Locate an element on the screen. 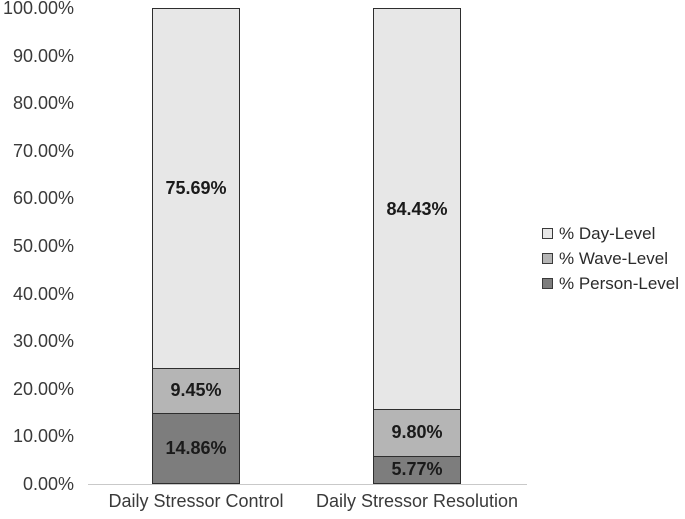 The image size is (685, 519). segment-wave-level: 9.45% is located at coordinates (196, 390).